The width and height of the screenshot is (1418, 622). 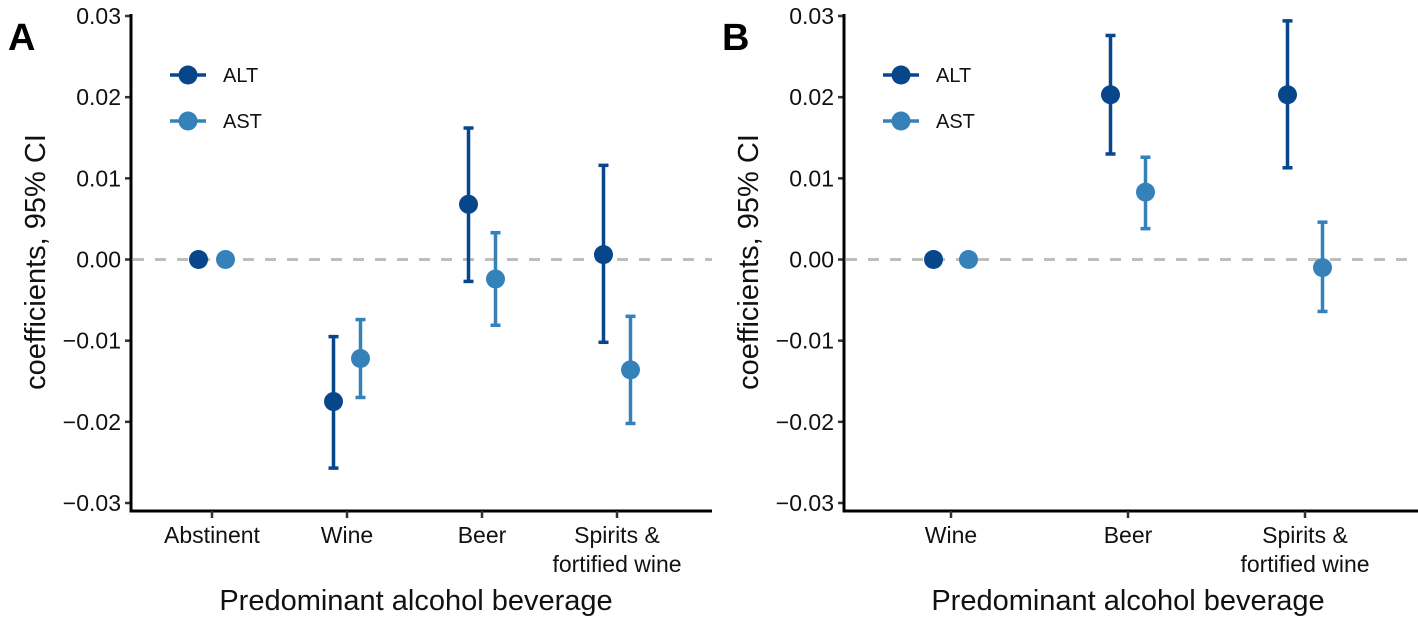 I want to click on panel-letter: B, so click(x=735, y=38).